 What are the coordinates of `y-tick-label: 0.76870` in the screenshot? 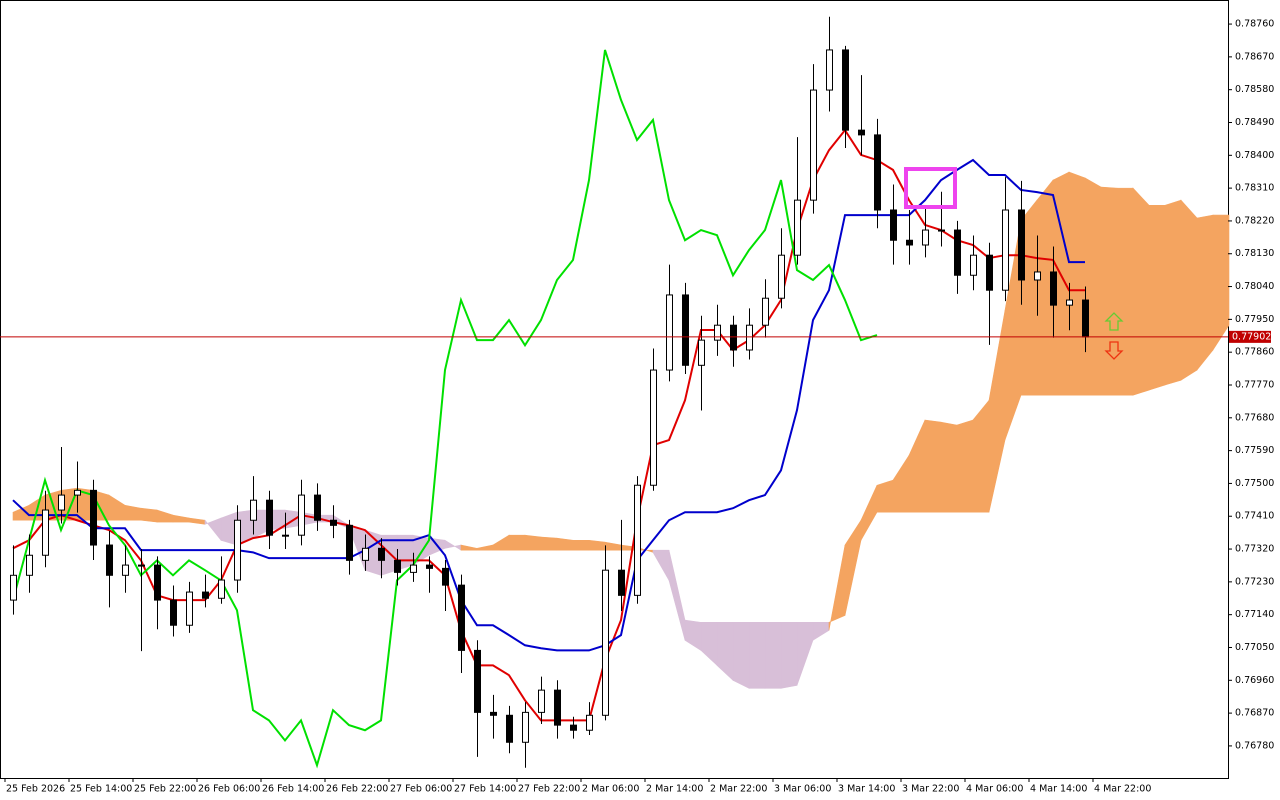 It's located at (1254, 713).